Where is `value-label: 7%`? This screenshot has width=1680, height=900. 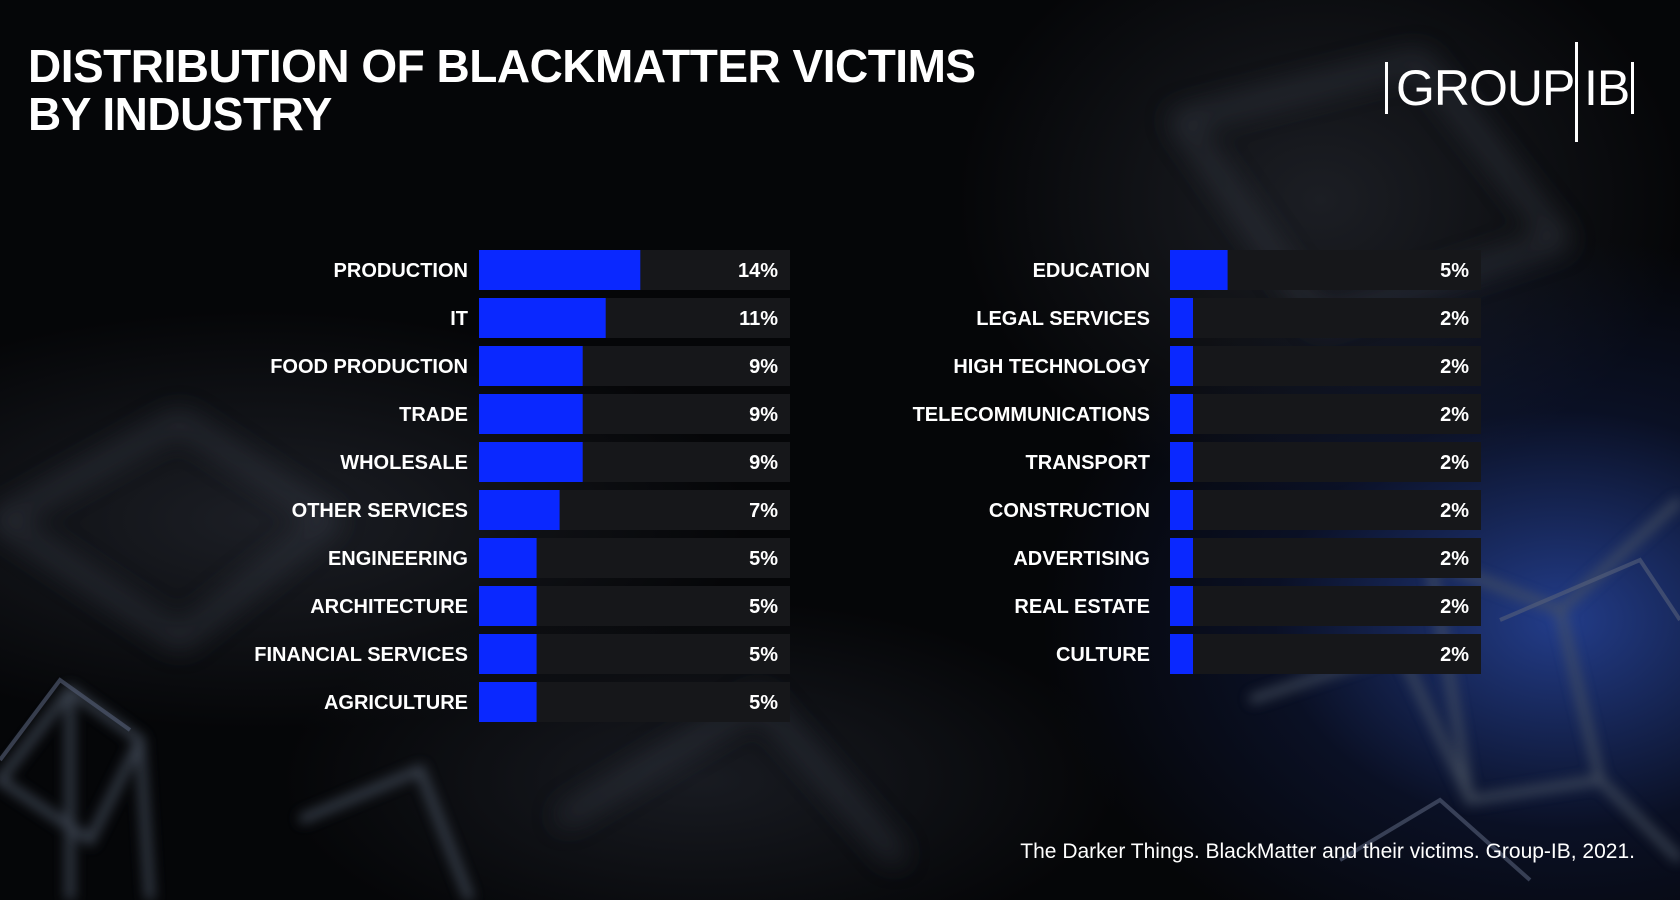 value-label: 7% is located at coordinates (763, 511).